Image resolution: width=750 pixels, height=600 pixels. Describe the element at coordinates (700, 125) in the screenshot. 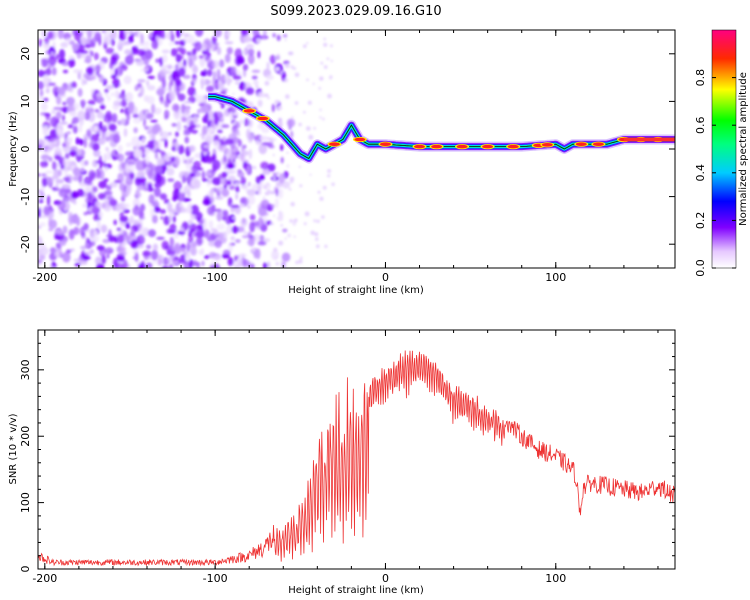

I see `colorbar-tick-label: 0.6` at that location.